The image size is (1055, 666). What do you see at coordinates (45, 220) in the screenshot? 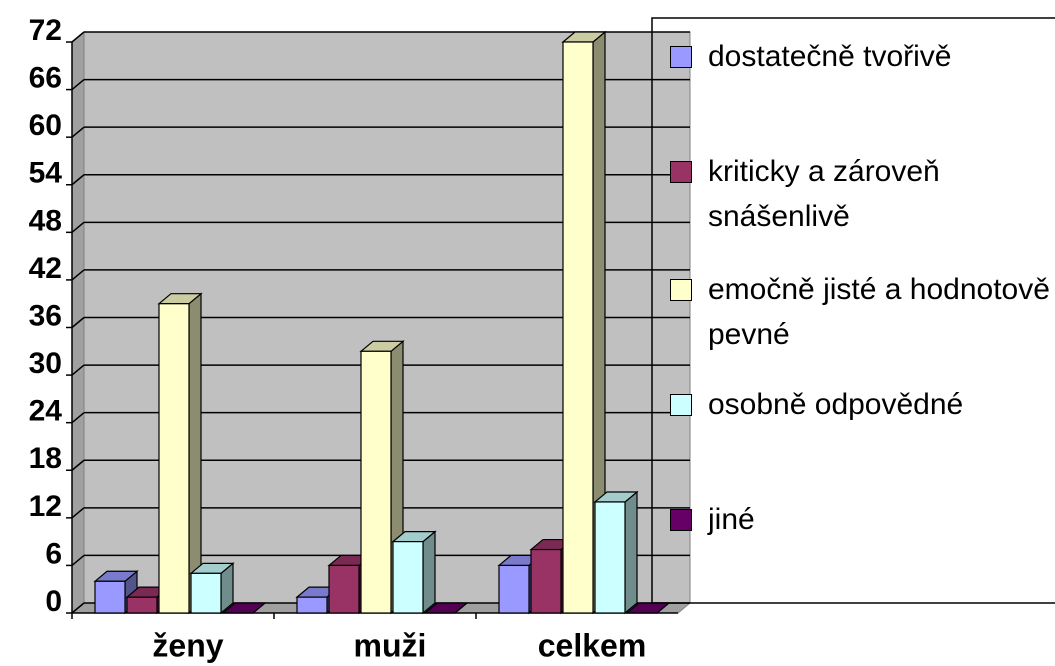
I see `y-tick-label: 48` at bounding box center [45, 220].